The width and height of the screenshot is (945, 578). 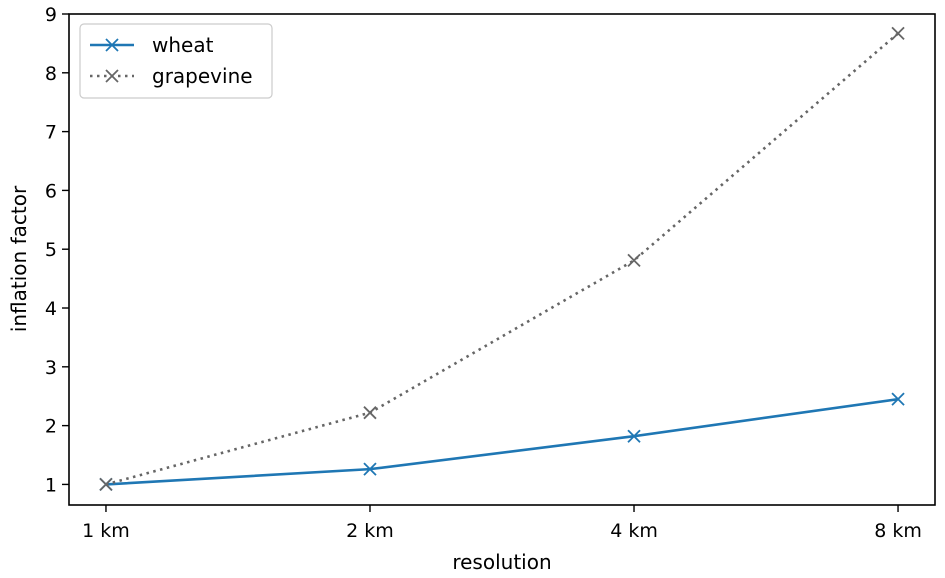 I want to click on y-tick-label-7: 7, so click(x=51, y=133).